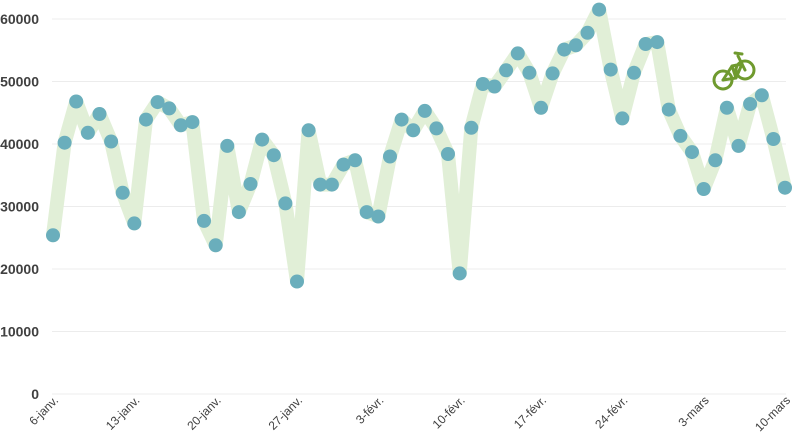  I want to click on bicycle-icon, so click(734, 71).